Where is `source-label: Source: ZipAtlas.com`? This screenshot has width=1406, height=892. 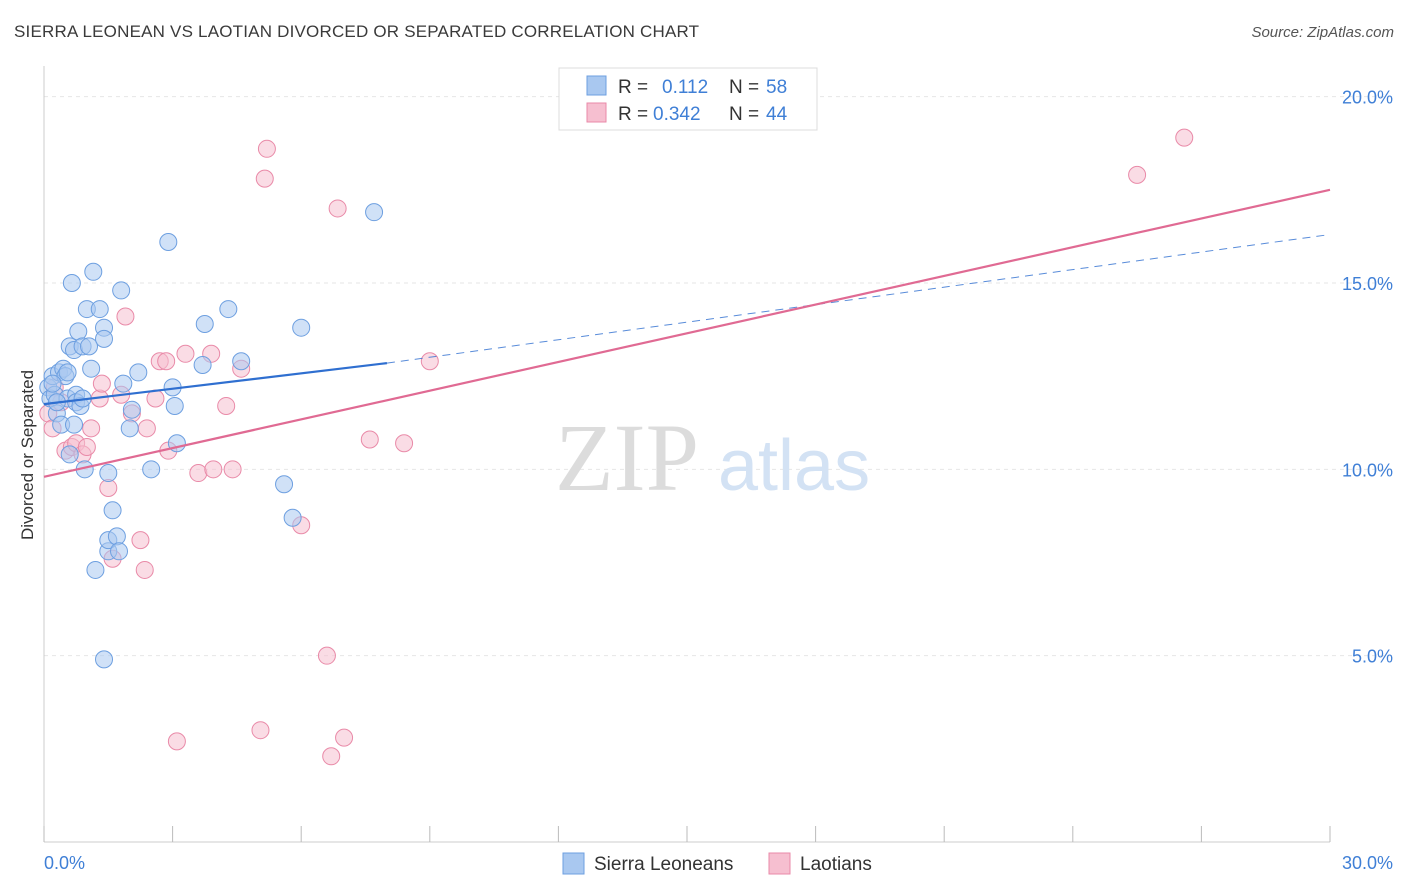 source-label: Source: ZipAtlas.com is located at coordinates (1322, 32).